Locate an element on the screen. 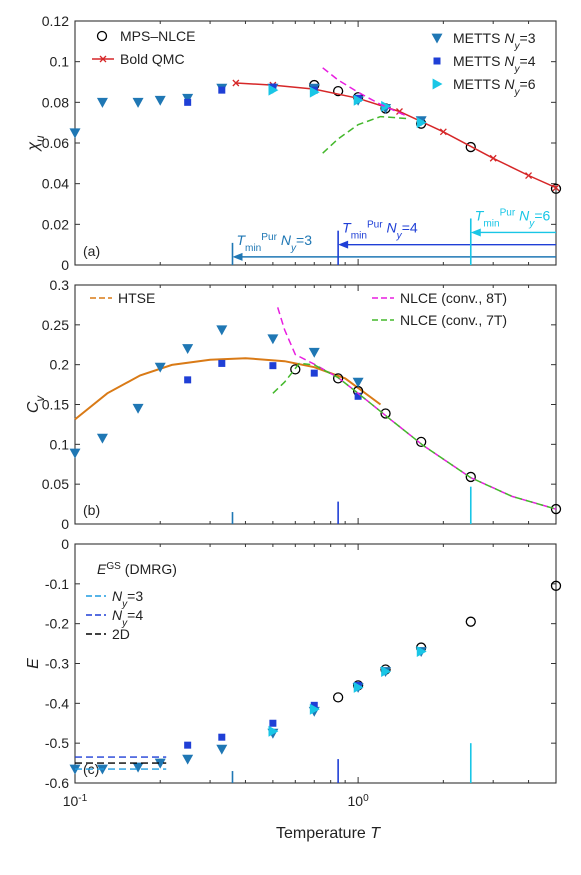  x-tick-label: 100 is located at coordinates (359, 801).